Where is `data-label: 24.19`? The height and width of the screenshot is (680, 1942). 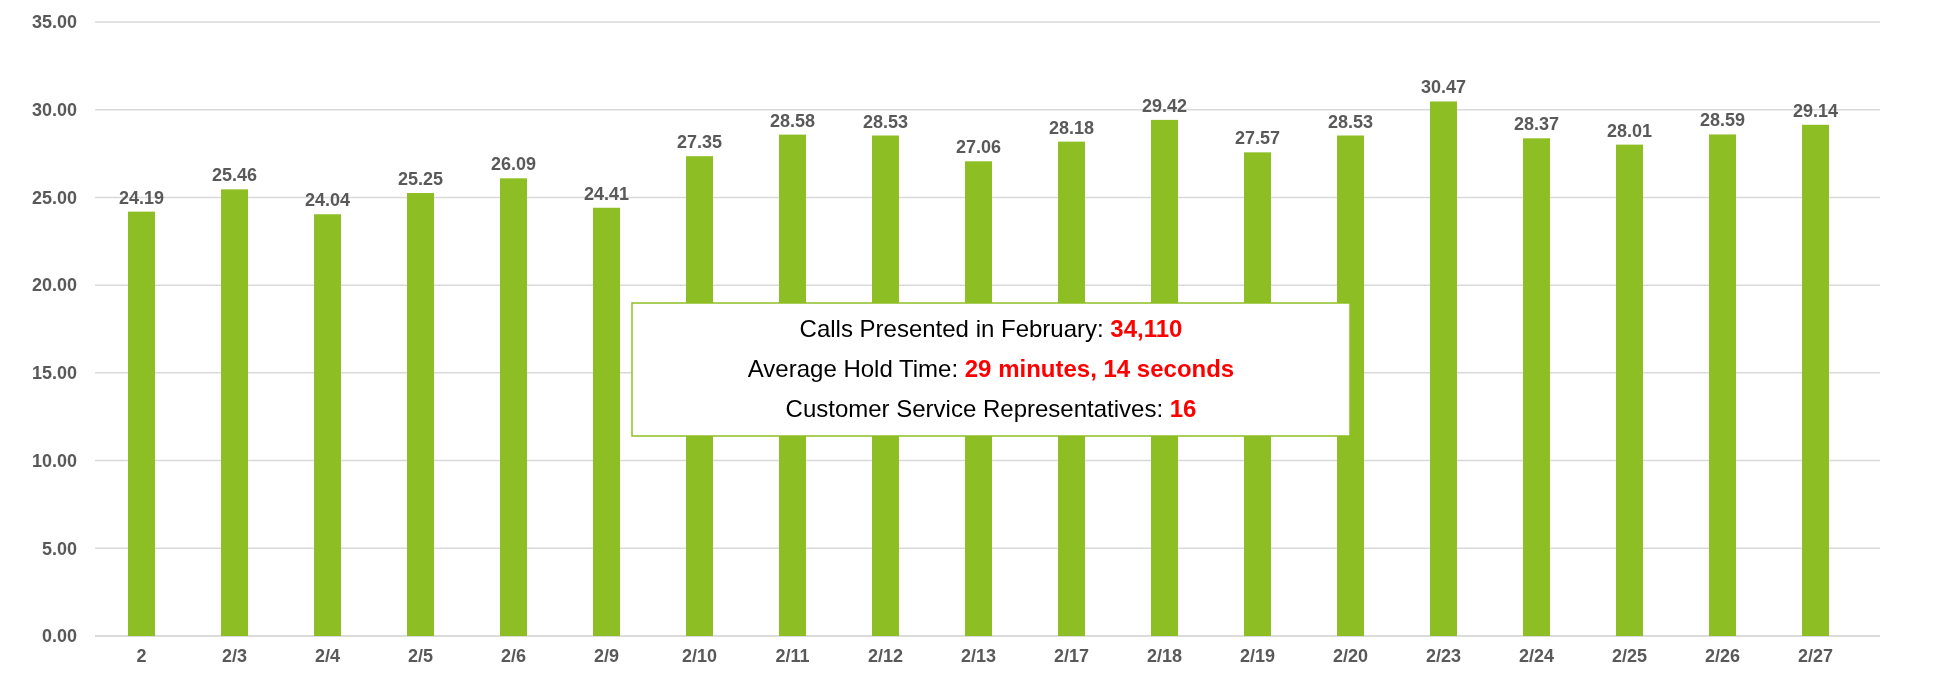
data-label: 24.19 is located at coordinates (141, 197).